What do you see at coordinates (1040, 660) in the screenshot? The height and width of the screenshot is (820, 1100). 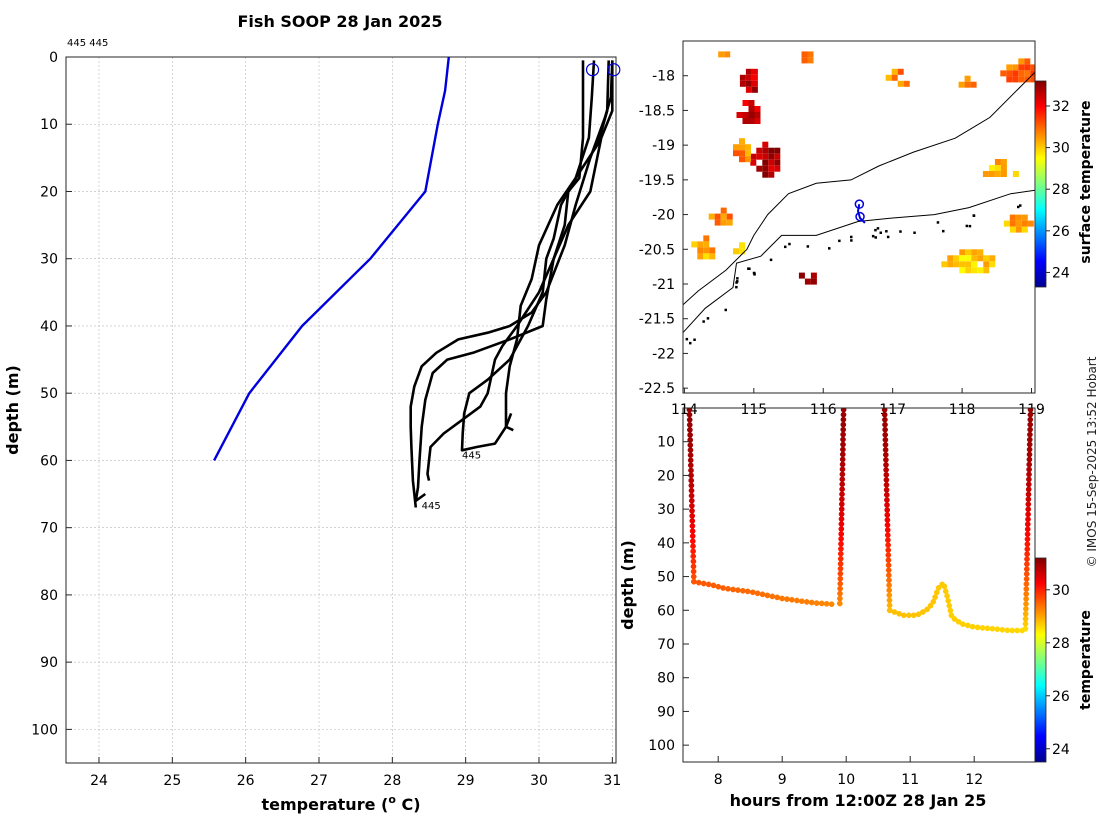 I see `section-colorbar` at bounding box center [1040, 660].